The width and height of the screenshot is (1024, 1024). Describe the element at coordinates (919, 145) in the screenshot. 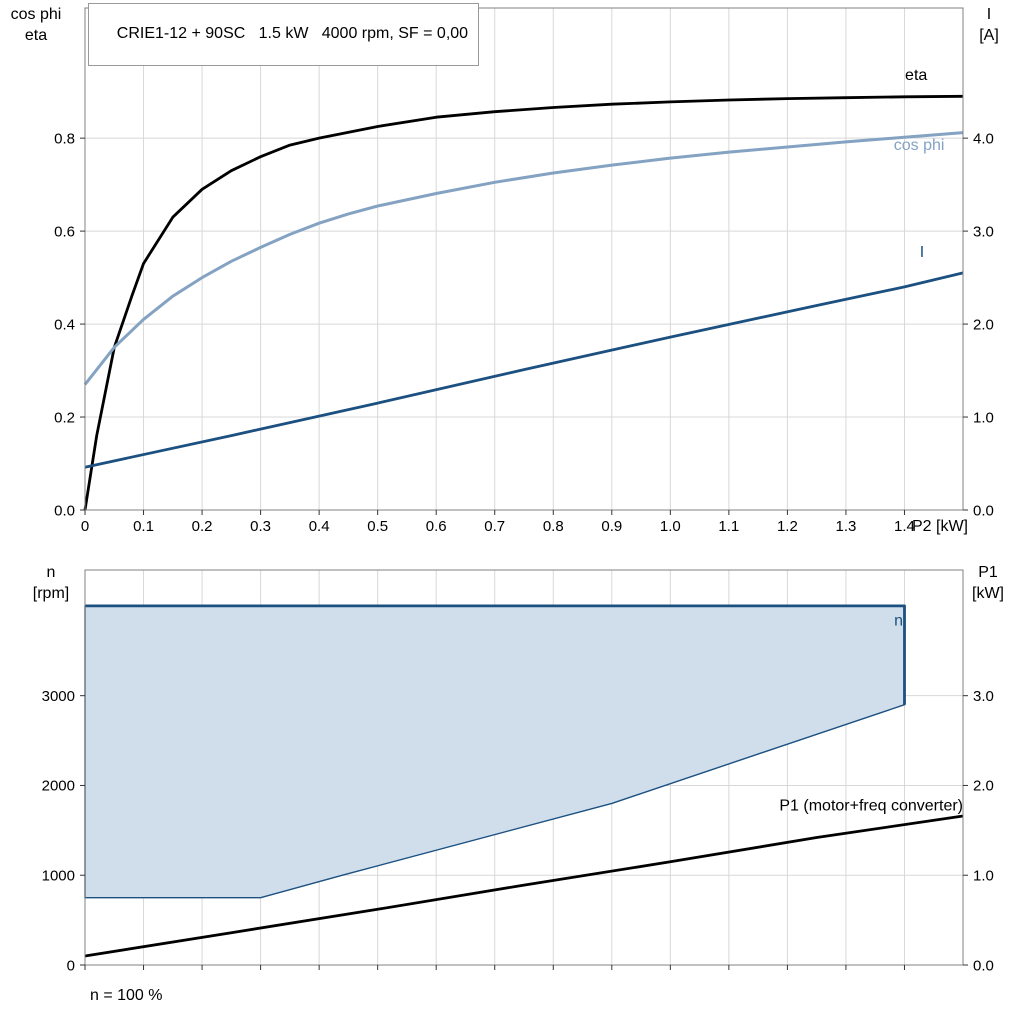

I see `cos-phi-label: cos phi` at that location.